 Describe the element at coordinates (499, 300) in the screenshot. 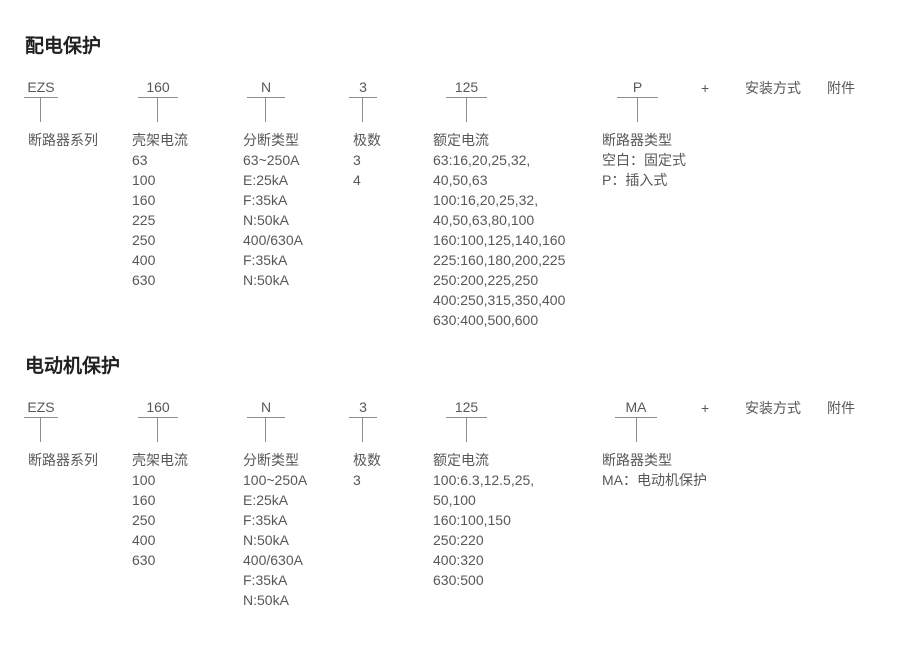

I see `list-item: 400:250,315,350,400` at that location.